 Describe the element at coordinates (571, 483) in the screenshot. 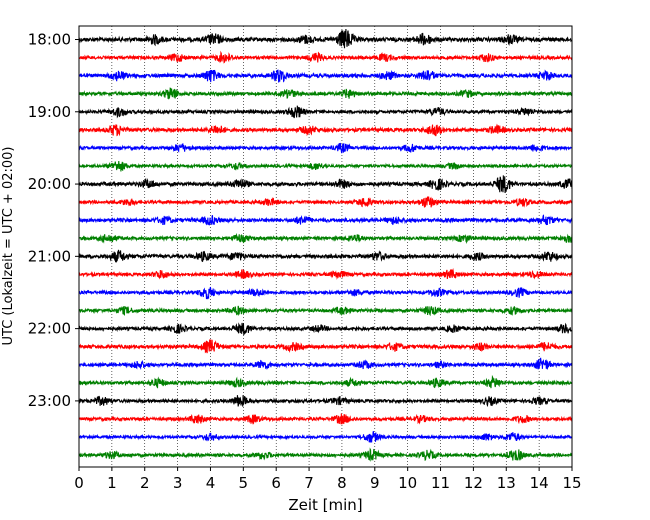

I see `x-tick-label: 15` at that location.